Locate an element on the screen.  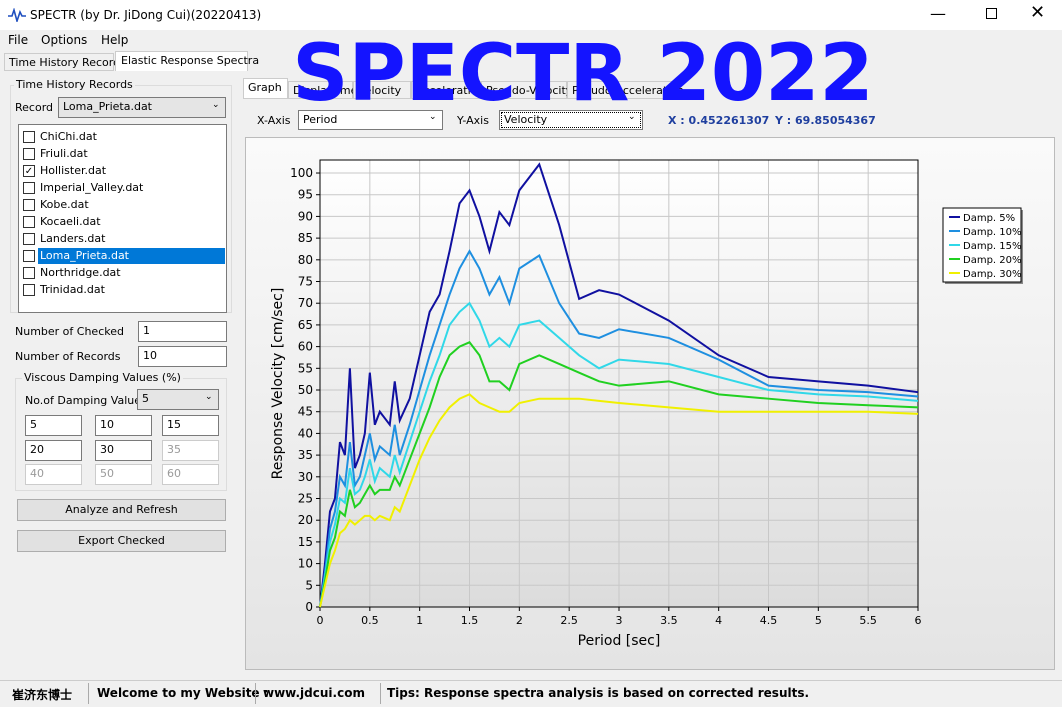
text-box: 30 is located at coordinates (123, 450).